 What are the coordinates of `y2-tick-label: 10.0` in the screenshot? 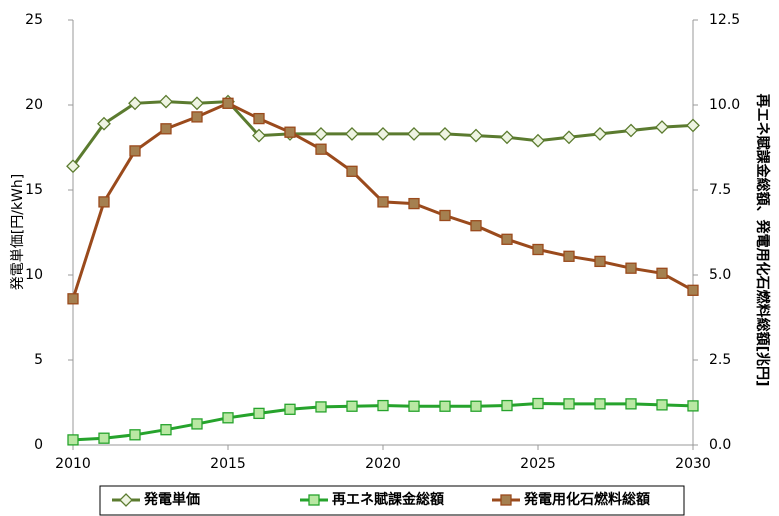 It's located at (724, 105).